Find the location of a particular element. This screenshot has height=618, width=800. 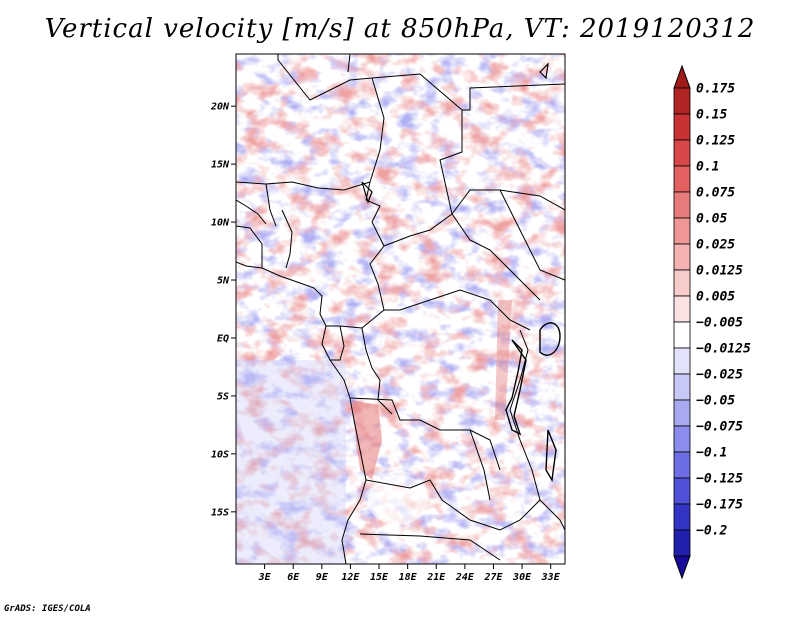

colorbar-label: 0.15 is located at coordinates (711, 115).